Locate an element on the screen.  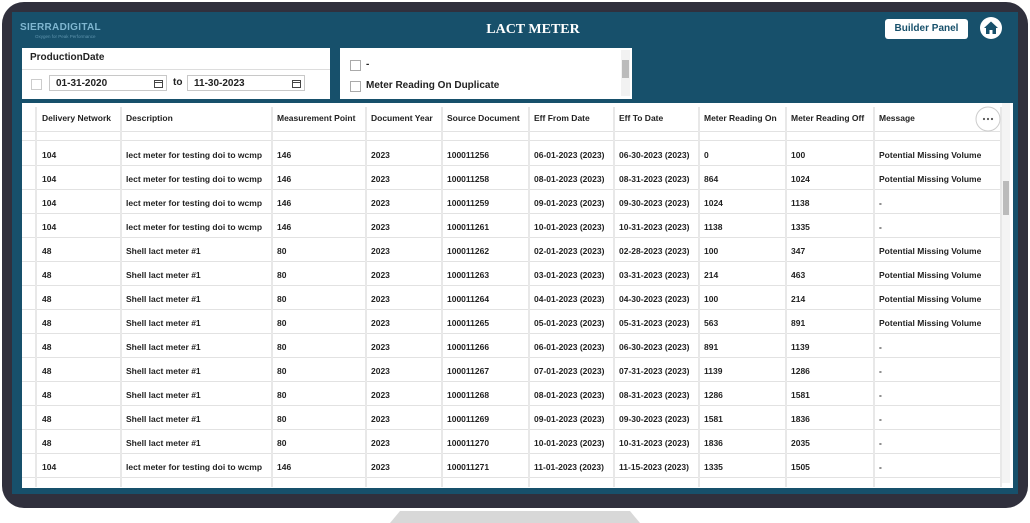
table-cell: 100011266 is located at coordinates (468, 347).